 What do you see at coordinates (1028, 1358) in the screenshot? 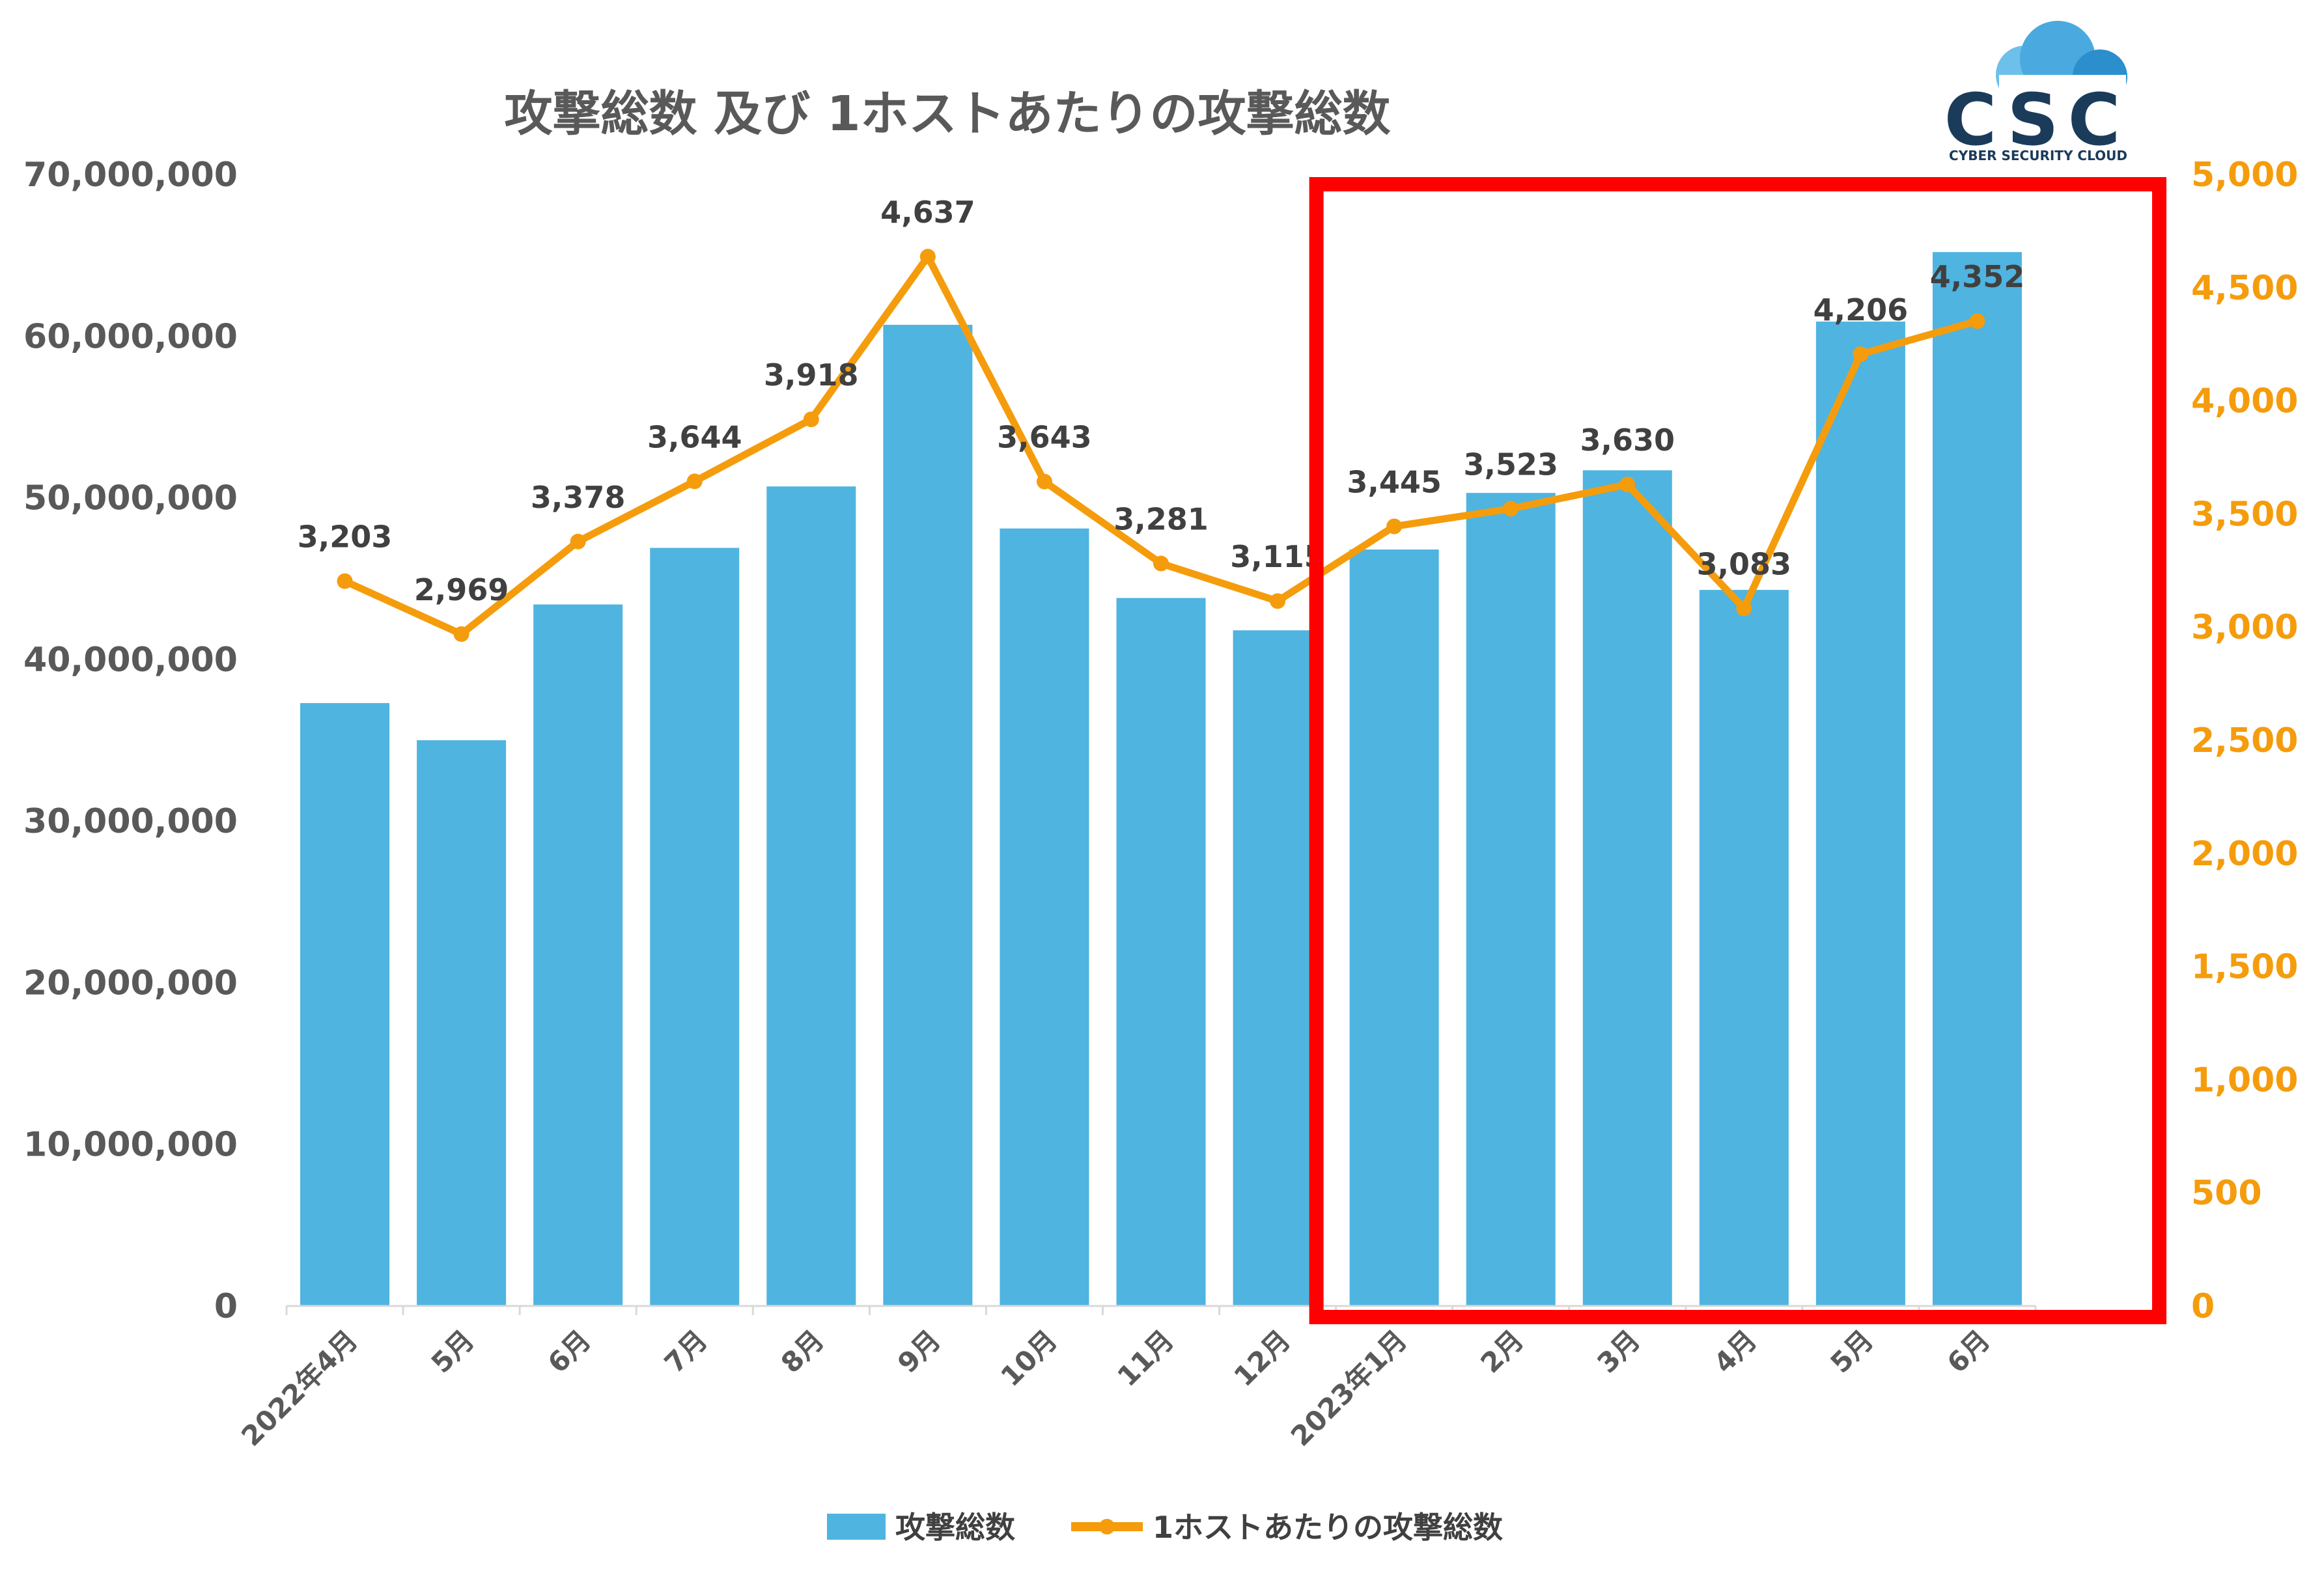
I see `x-tick-label: 10月` at bounding box center [1028, 1358].